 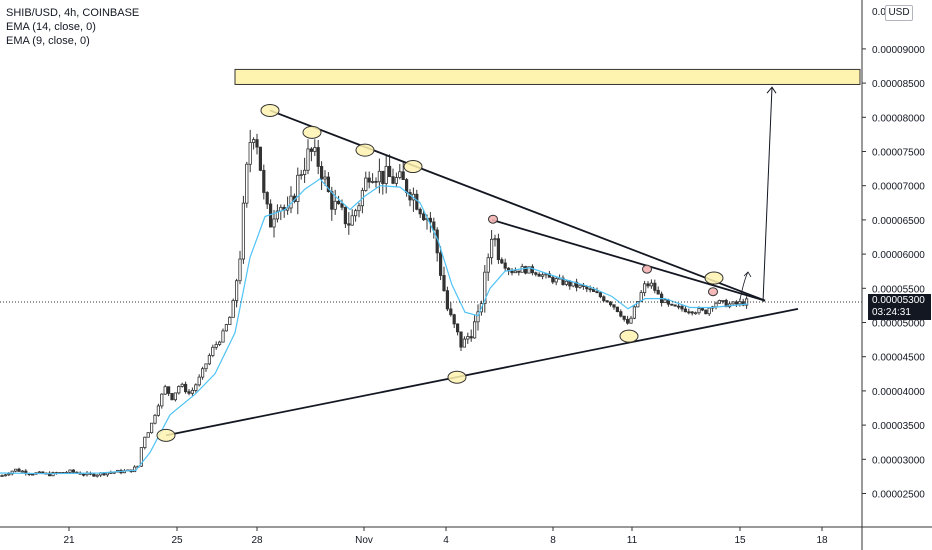 I want to click on touch-point-marker-red, so click(x=647, y=269).